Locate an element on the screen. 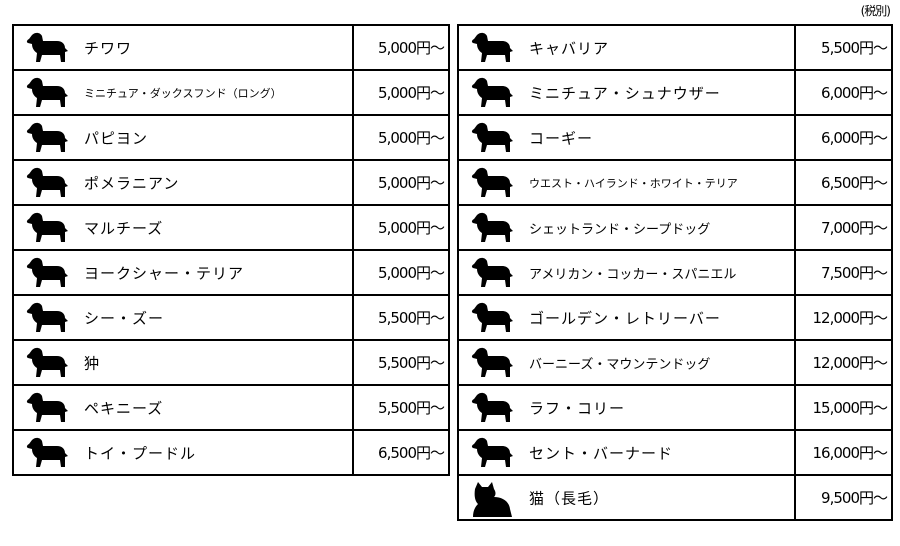  breed-name: ミニチュア・シュナウザー is located at coordinates (625, 93).